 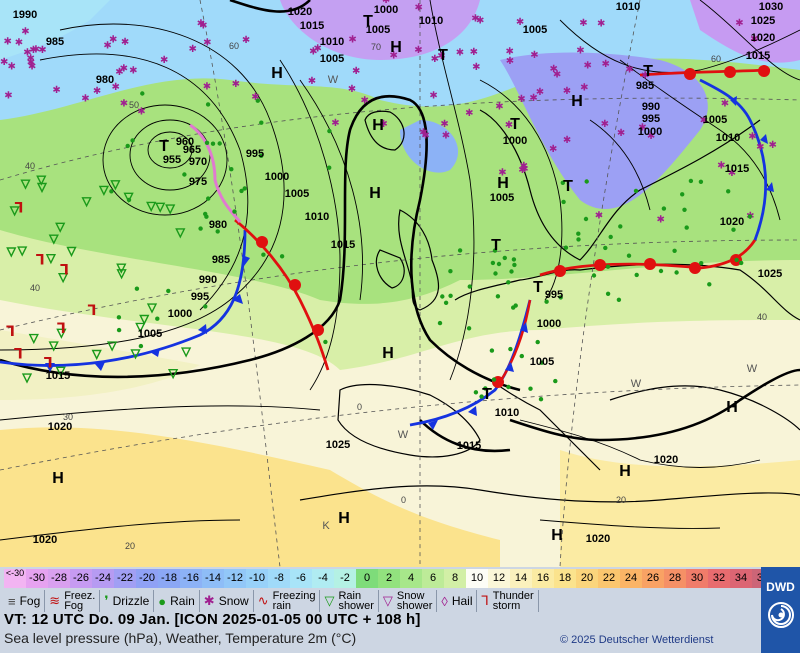 What do you see at coordinates (55, 30) in the screenshot?
I see `temperature-field-cold-west` at bounding box center [55, 30].